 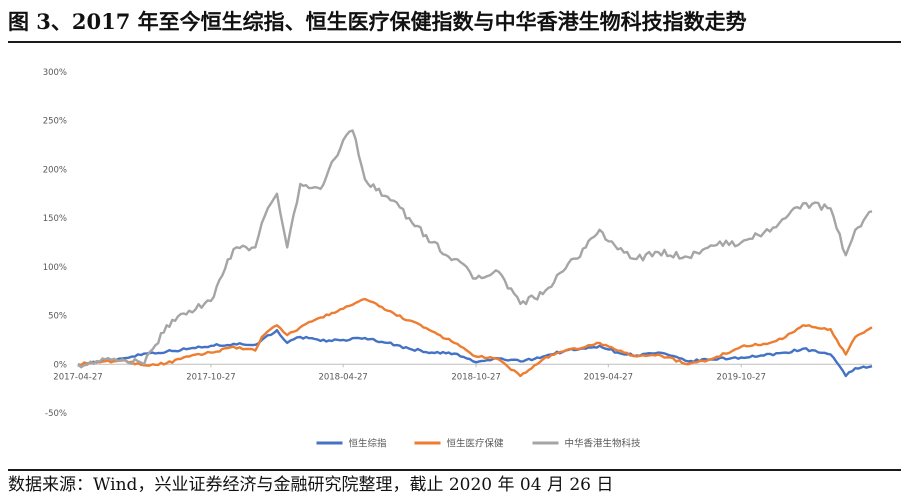 I want to click on legend-label: 恒生医疗保健, so click(x=476, y=444).